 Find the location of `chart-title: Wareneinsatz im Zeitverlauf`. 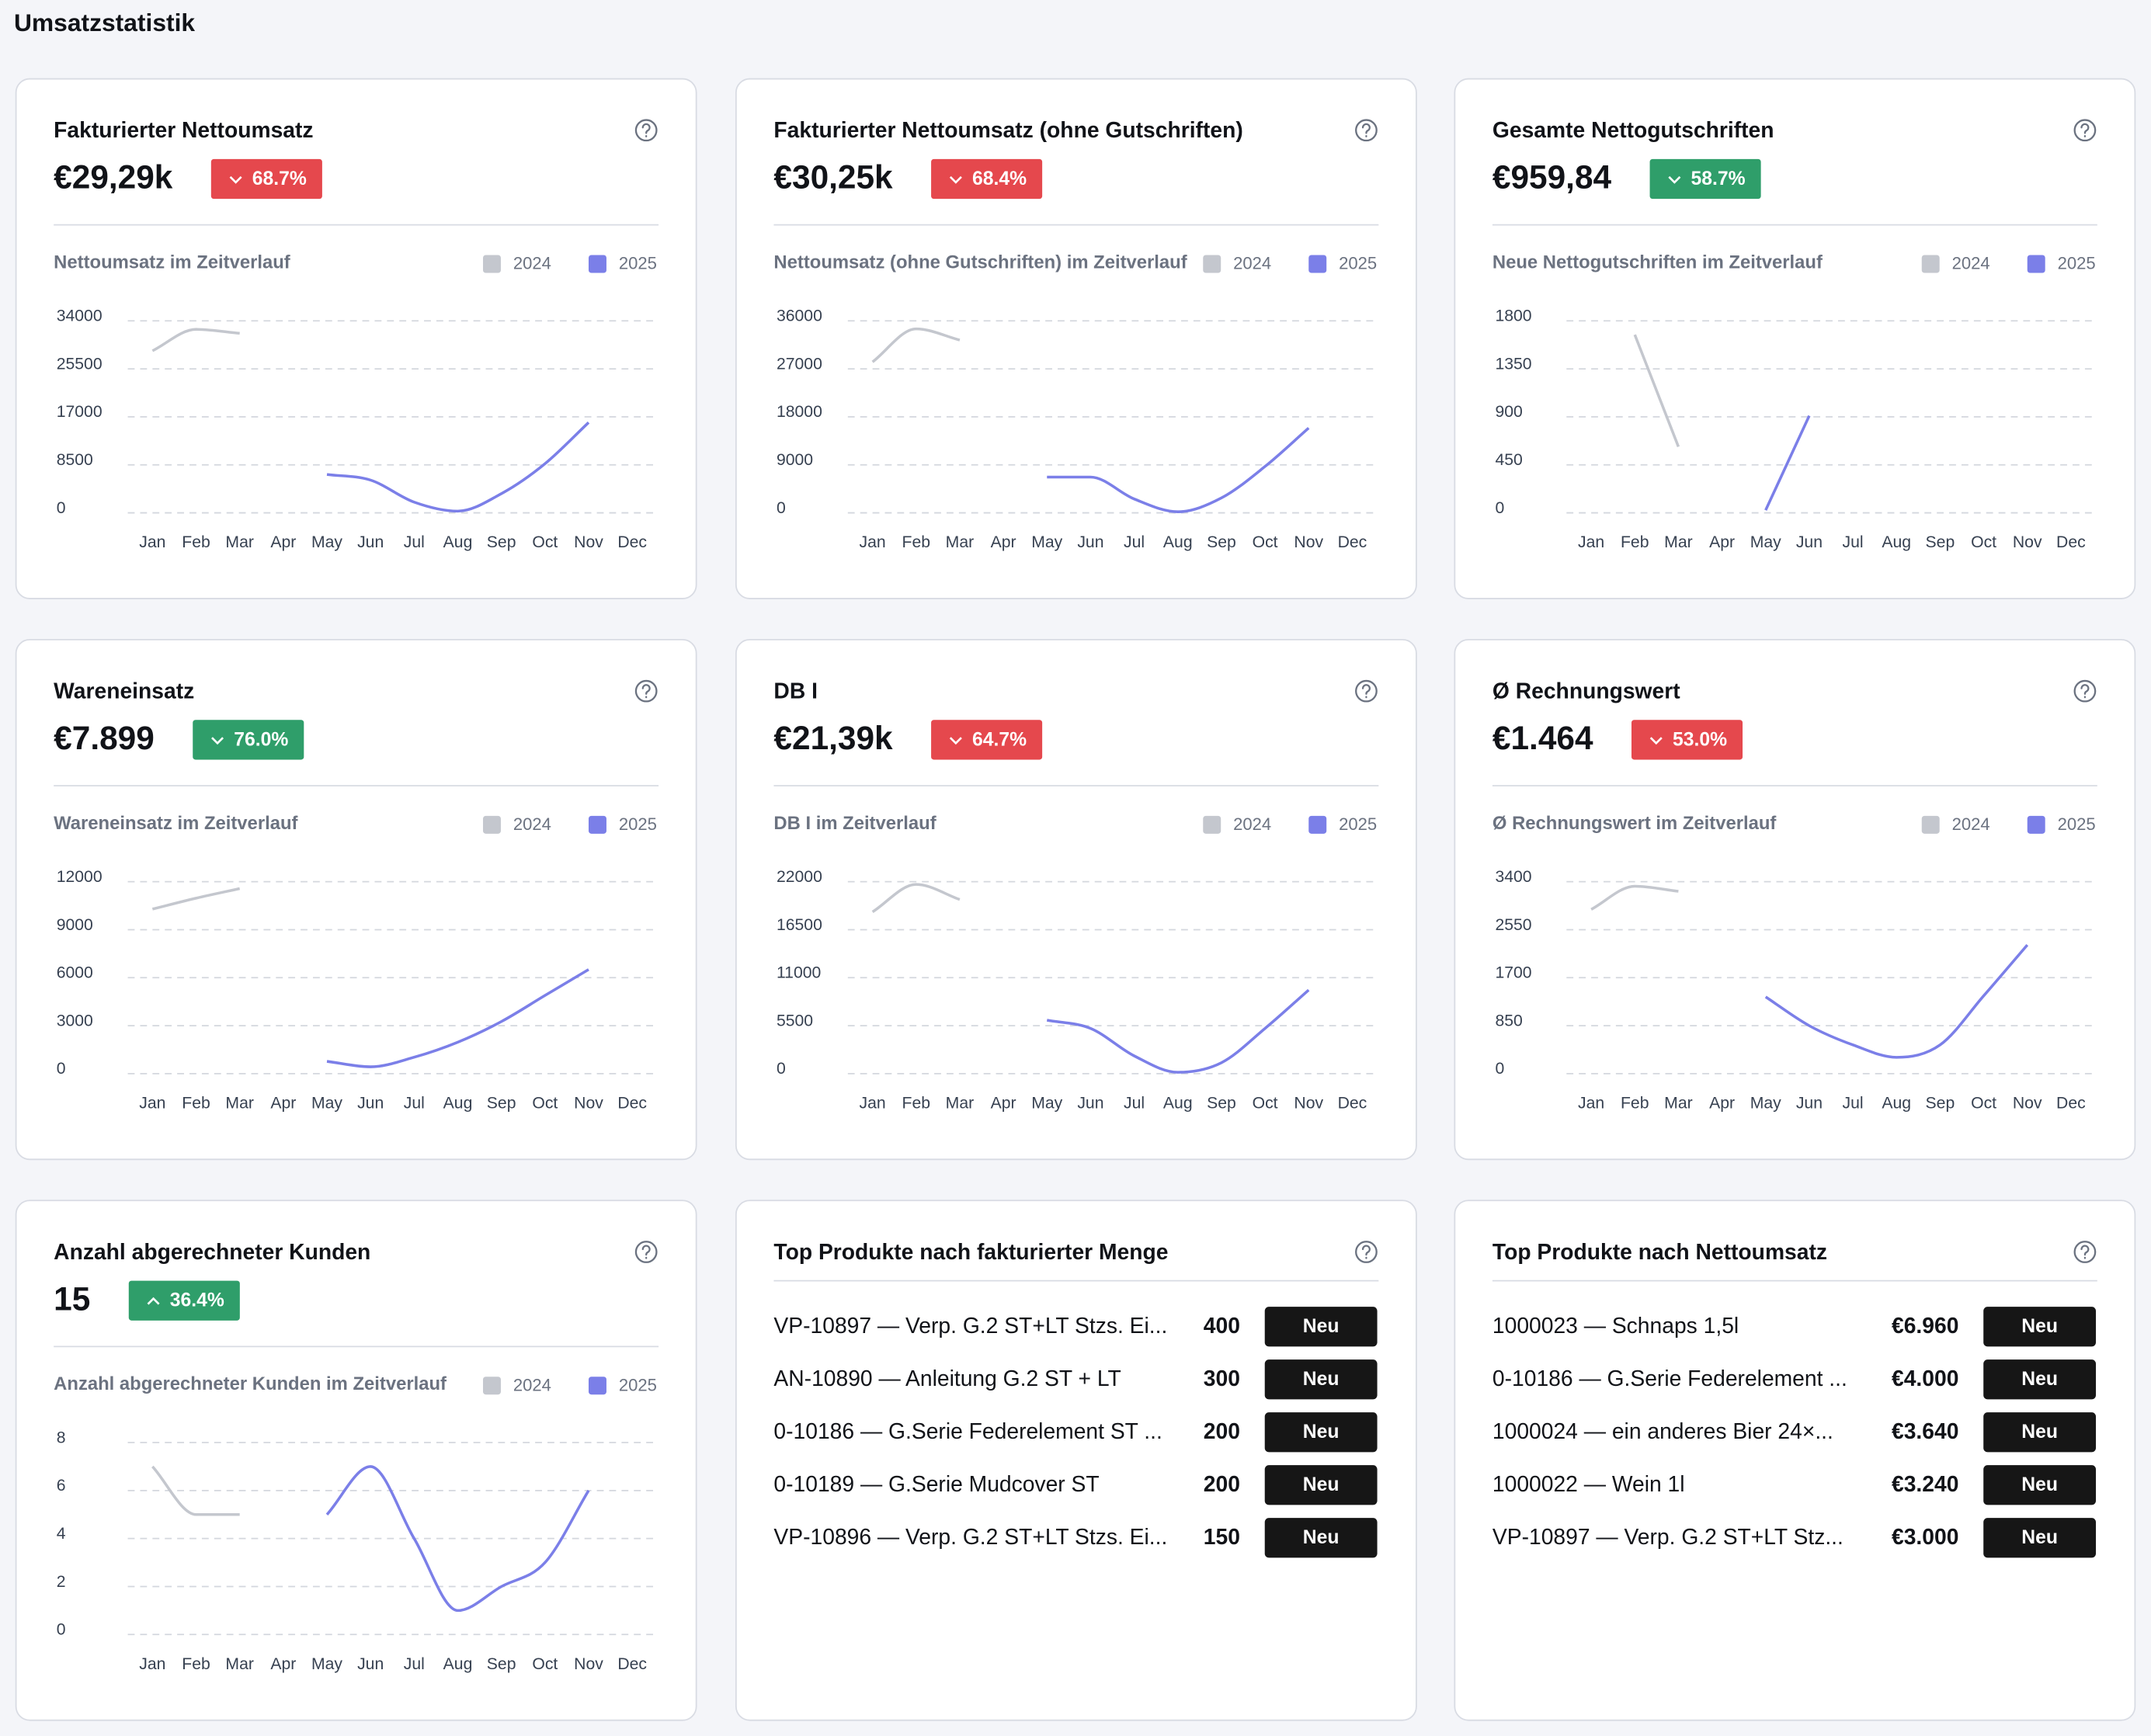

chart-title: Wareneinsatz im Zeitverlauf is located at coordinates (175, 823).